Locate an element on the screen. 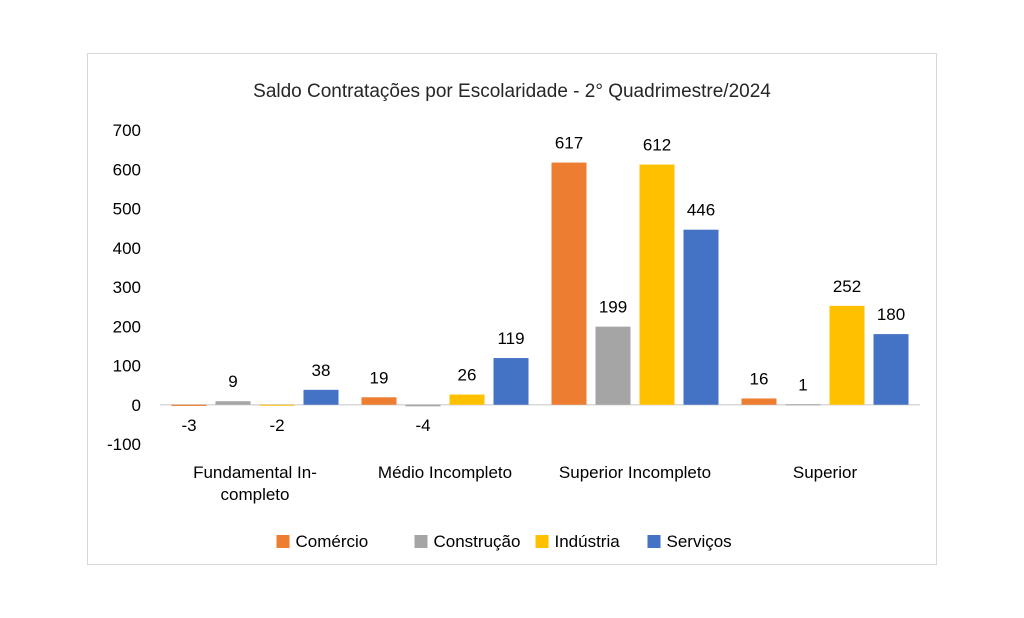  legend-label: Serviços is located at coordinates (699, 541).